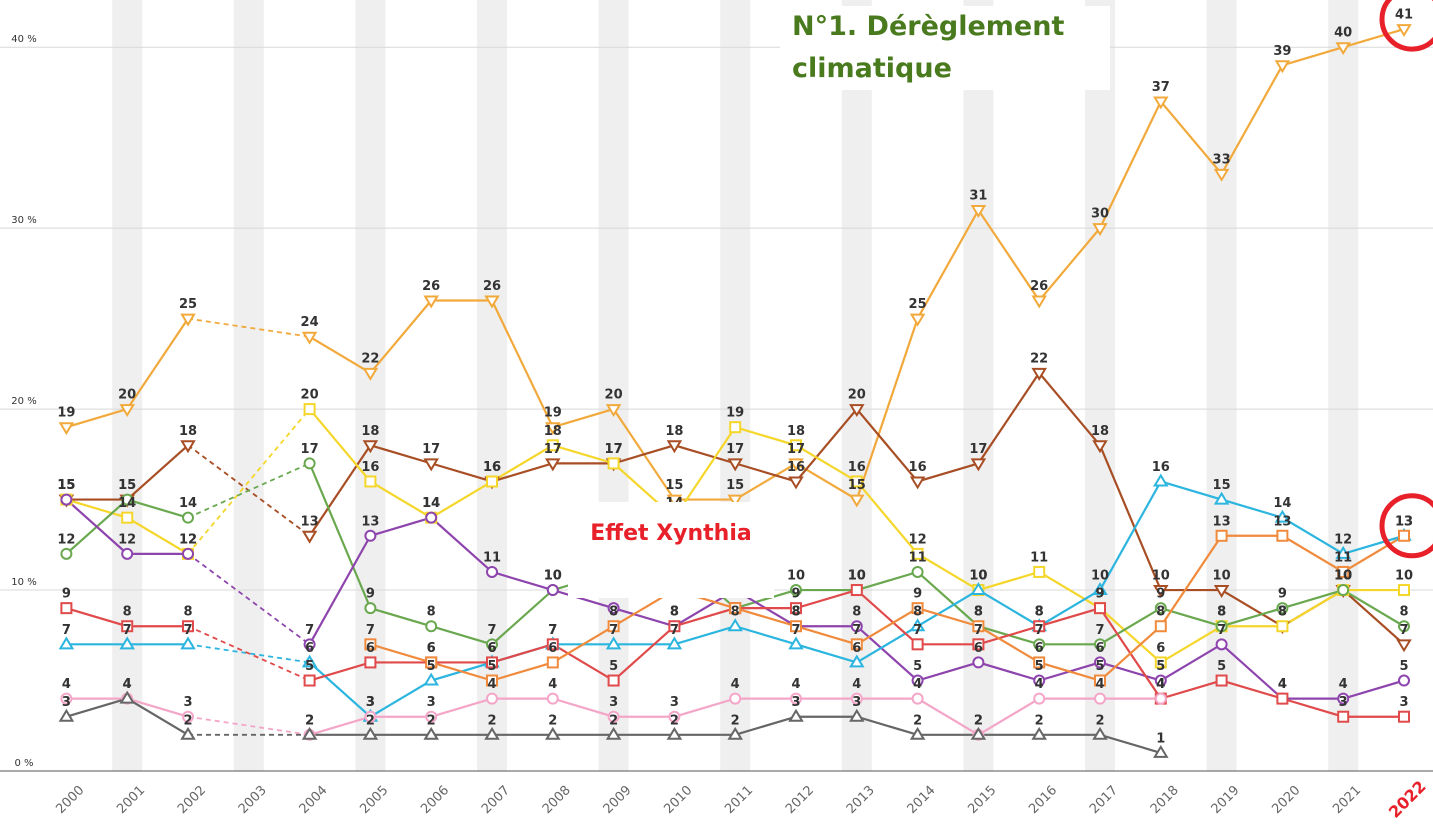 The height and width of the screenshot is (836, 1433). I want to click on highlight-ring, so click(1406, 26).